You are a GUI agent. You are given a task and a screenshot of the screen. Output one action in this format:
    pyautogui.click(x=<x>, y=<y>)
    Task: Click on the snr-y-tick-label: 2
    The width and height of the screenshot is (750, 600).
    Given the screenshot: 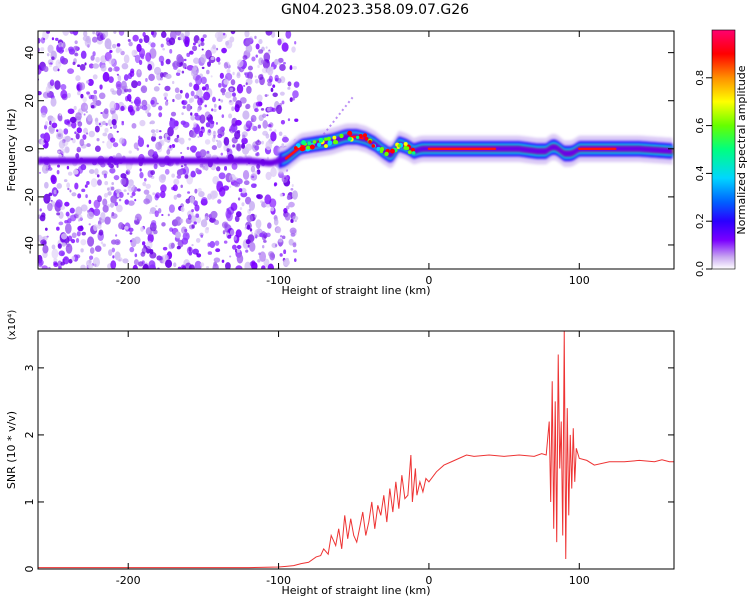 What is the action you would take?
    pyautogui.click(x=29, y=434)
    